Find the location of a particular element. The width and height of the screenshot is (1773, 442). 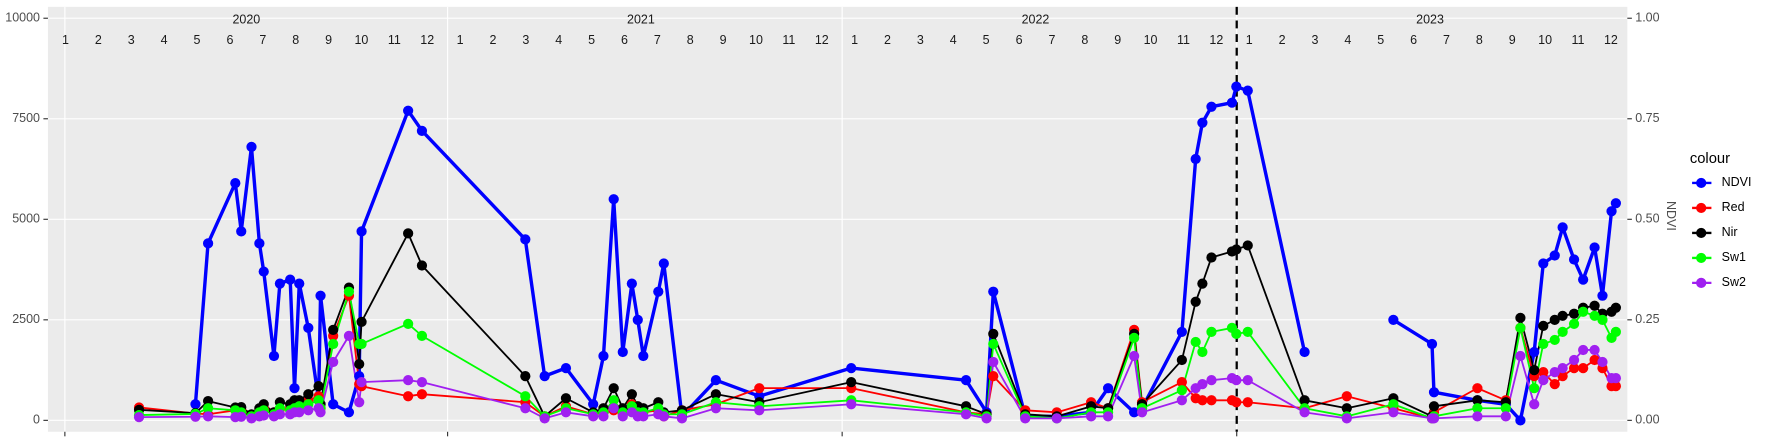

y2-tick-label: 0.75 is located at coordinates (1647, 118).